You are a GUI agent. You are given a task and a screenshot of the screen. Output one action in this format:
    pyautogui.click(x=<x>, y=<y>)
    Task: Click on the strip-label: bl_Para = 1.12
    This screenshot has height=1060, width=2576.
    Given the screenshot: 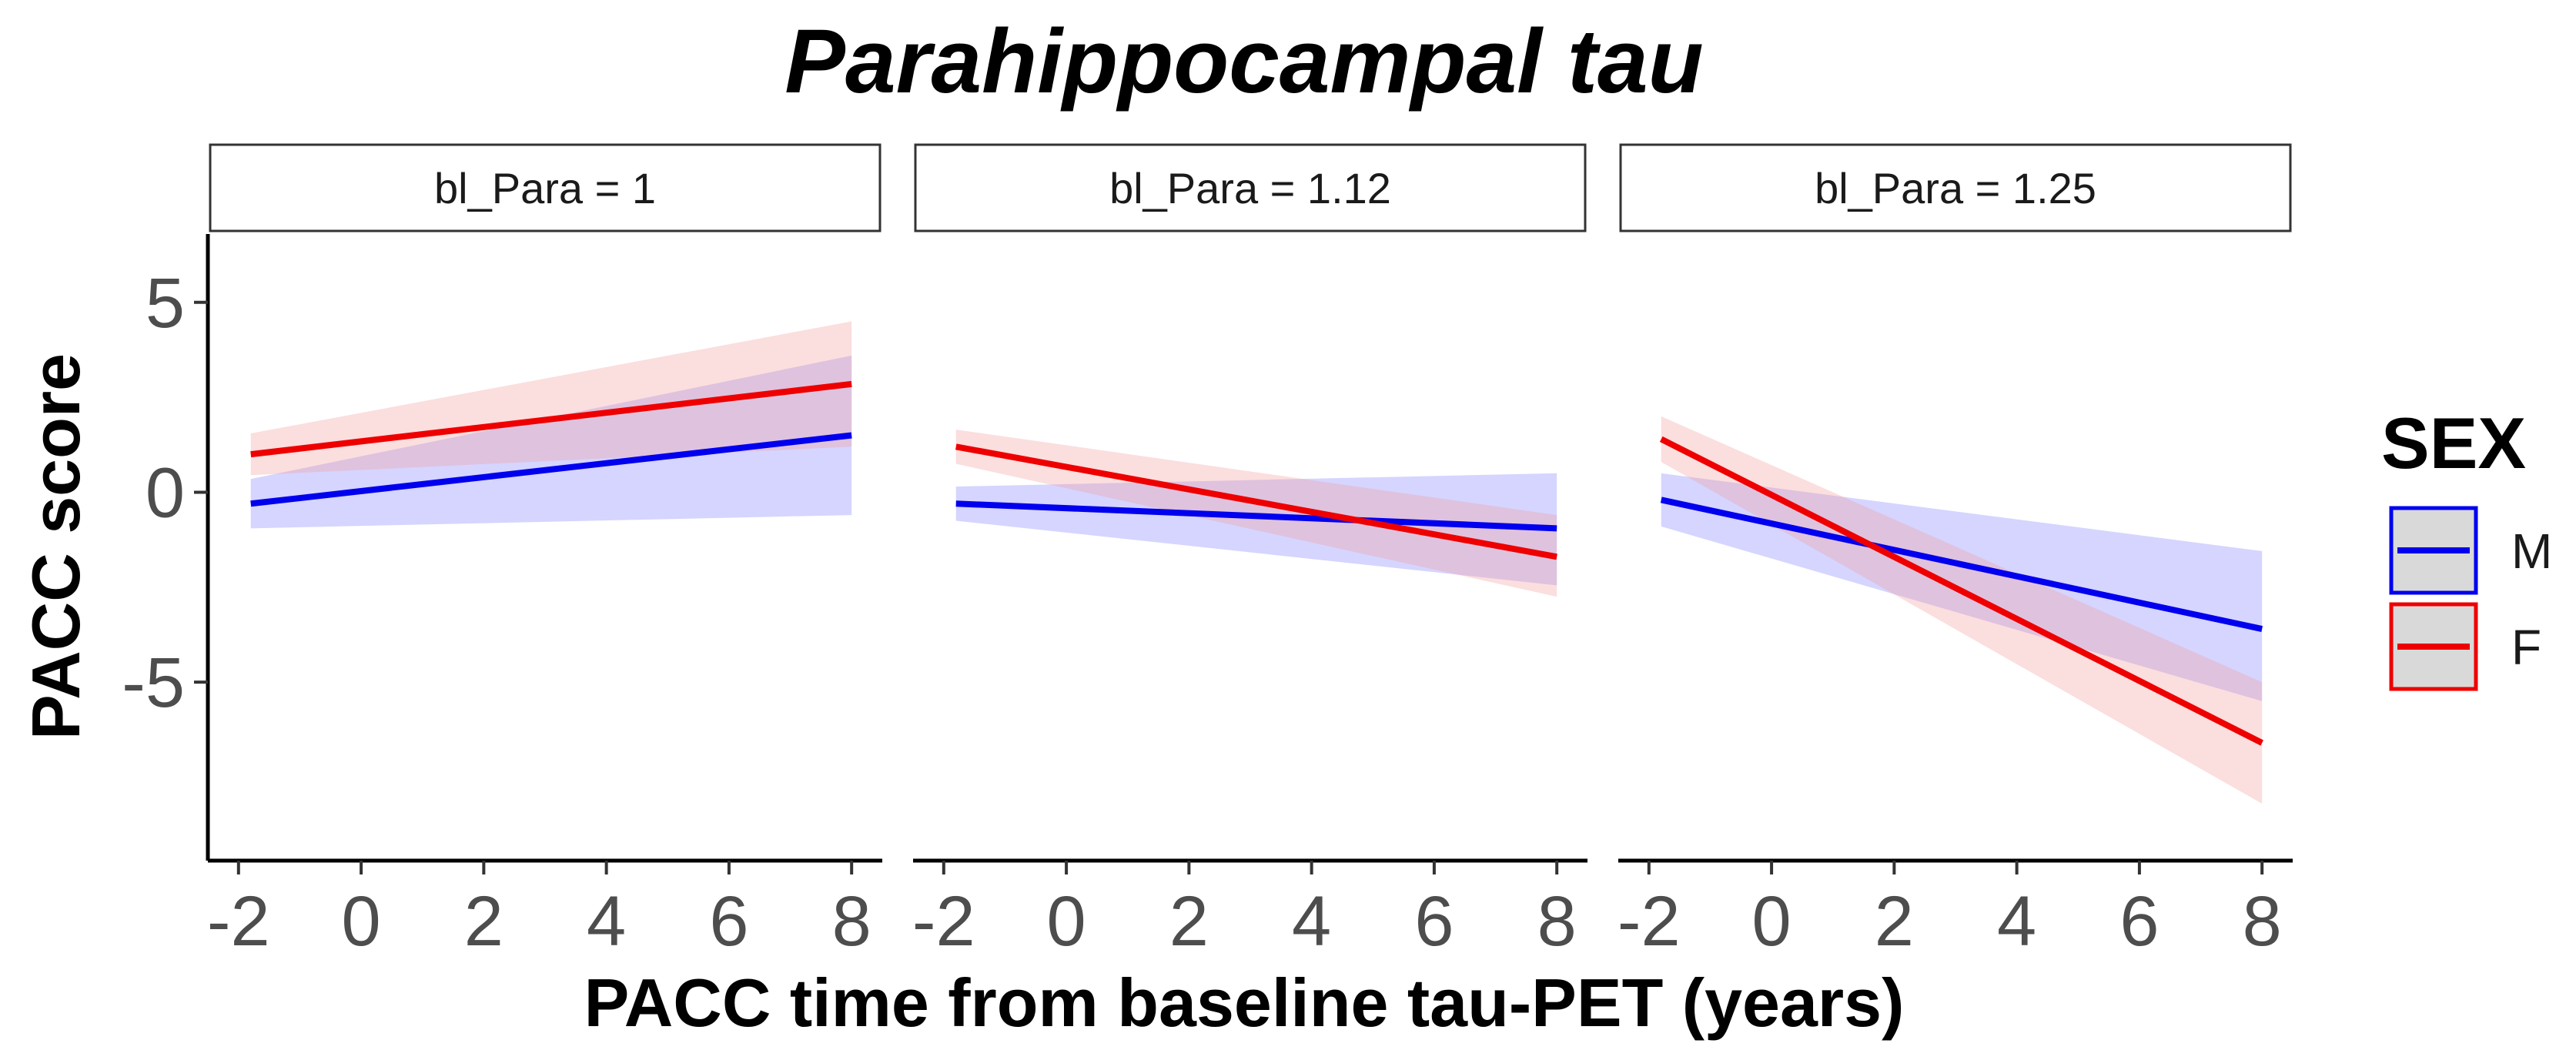 What is the action you would take?
    pyautogui.click(x=1250, y=188)
    